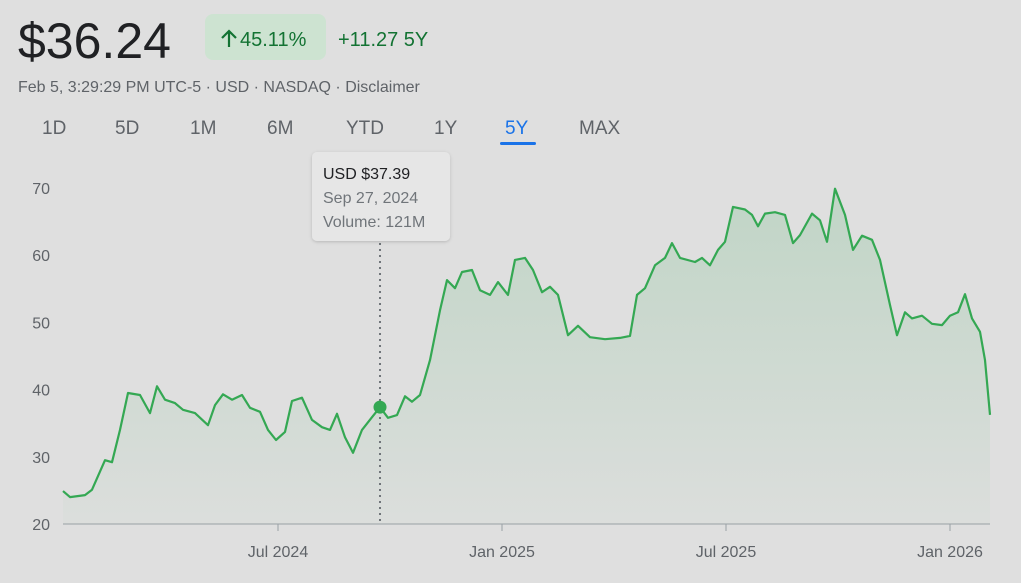  I want to click on tab: 1M, so click(203, 128).